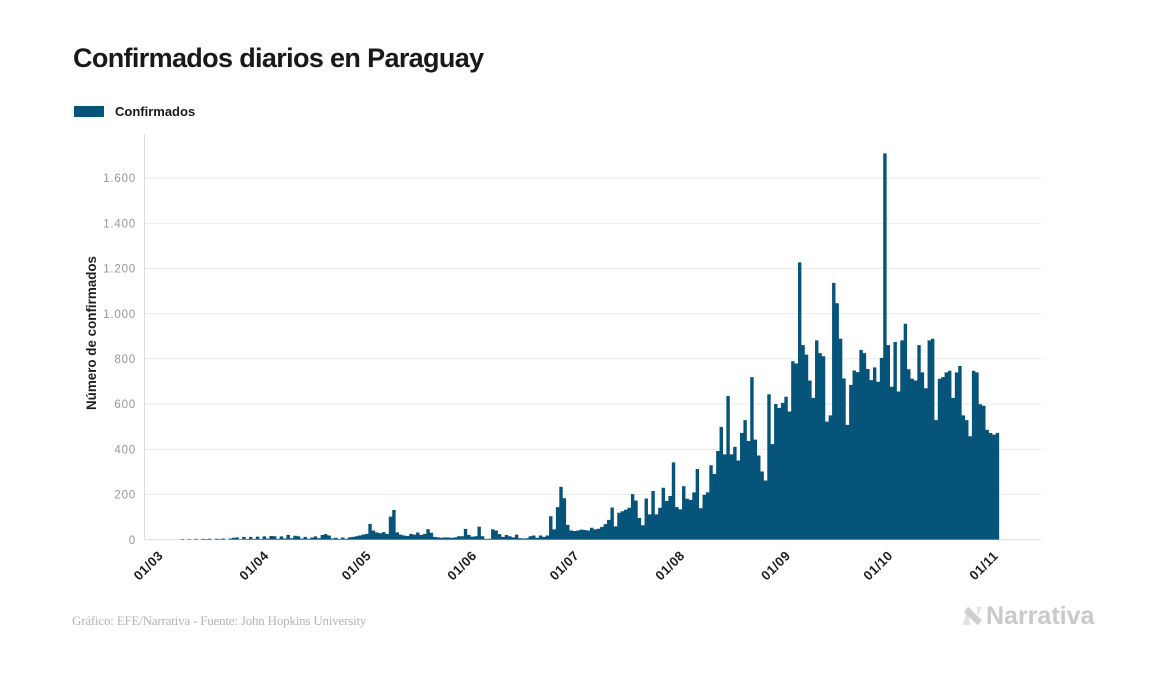  I want to click on svg-text: 1.400, so click(119, 224).